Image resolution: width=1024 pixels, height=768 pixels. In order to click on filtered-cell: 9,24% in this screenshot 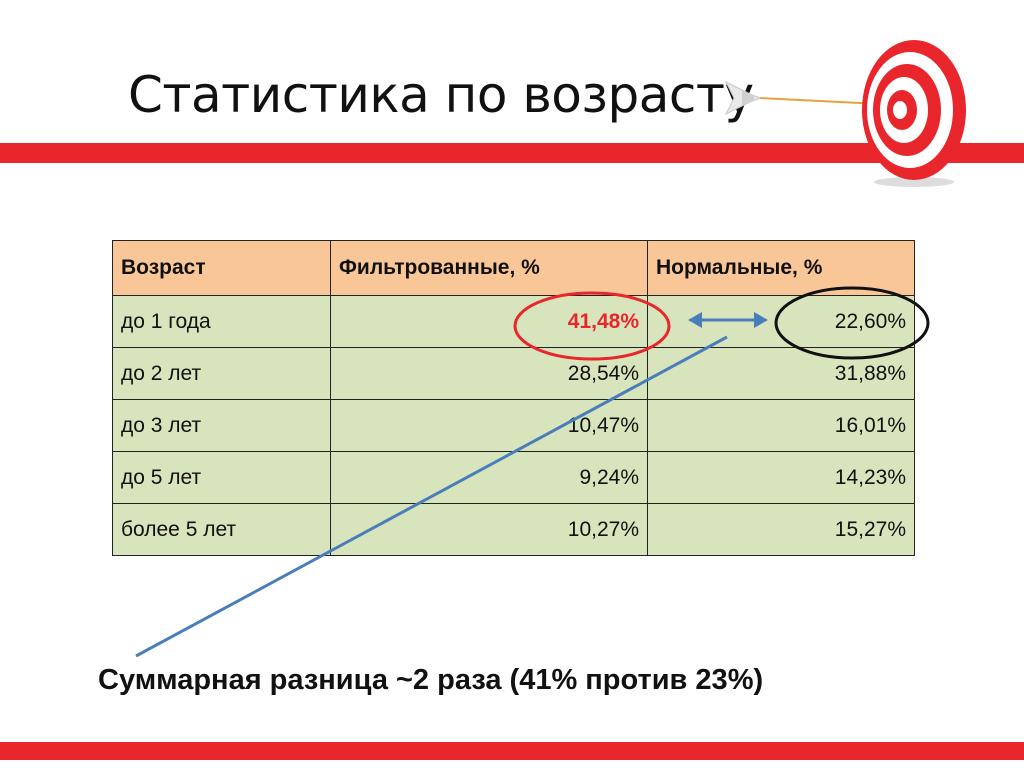, I will do `click(489, 477)`.